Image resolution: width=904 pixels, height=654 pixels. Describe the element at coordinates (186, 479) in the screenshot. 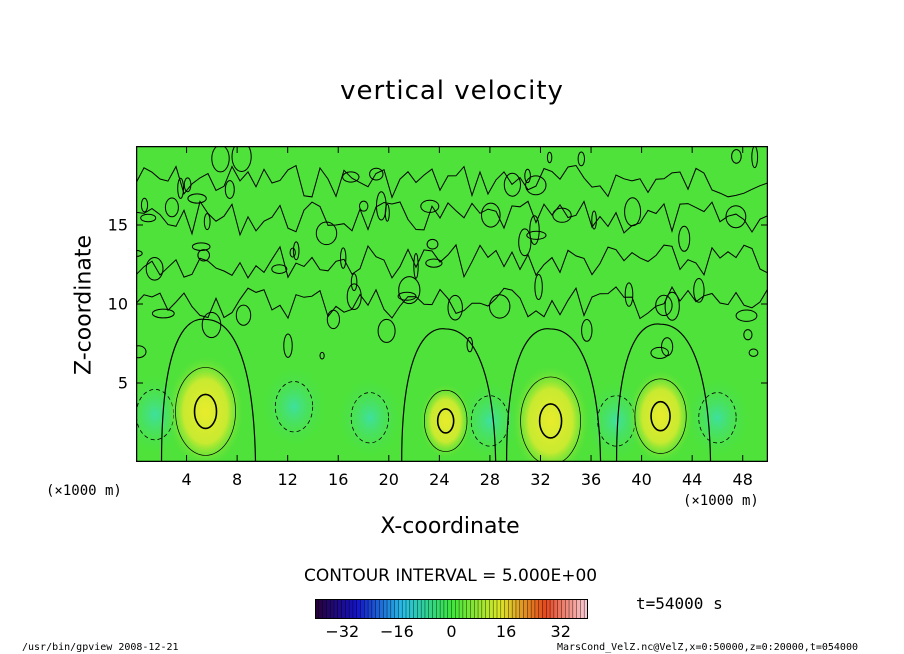

I see `x-tick-label: 4` at that location.